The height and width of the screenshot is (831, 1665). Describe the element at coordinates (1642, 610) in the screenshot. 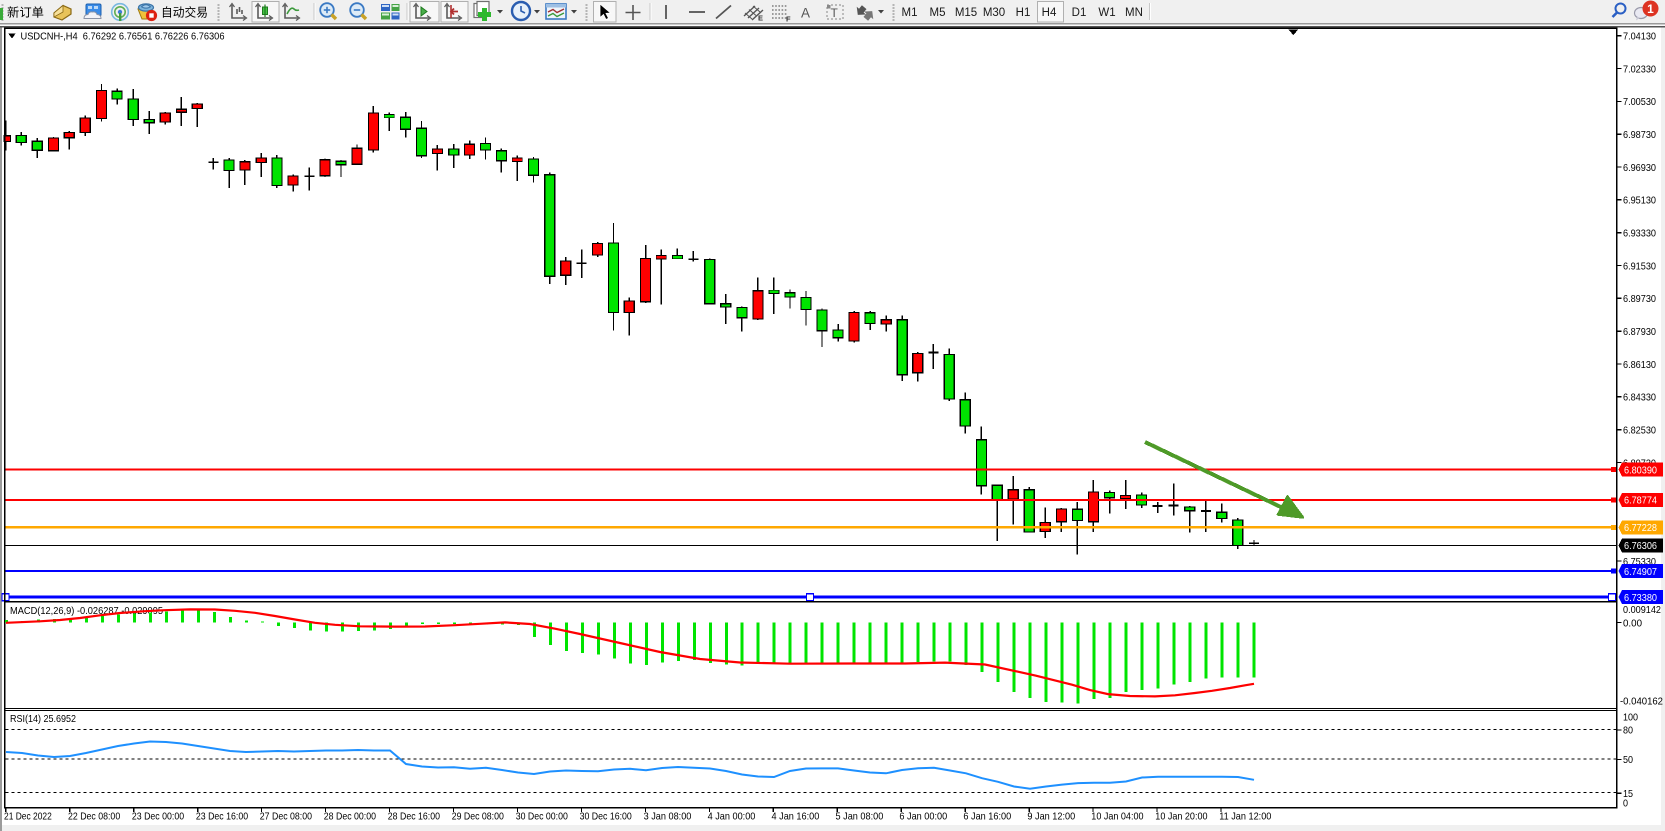

I see `svg-text: 0.009142` at that location.